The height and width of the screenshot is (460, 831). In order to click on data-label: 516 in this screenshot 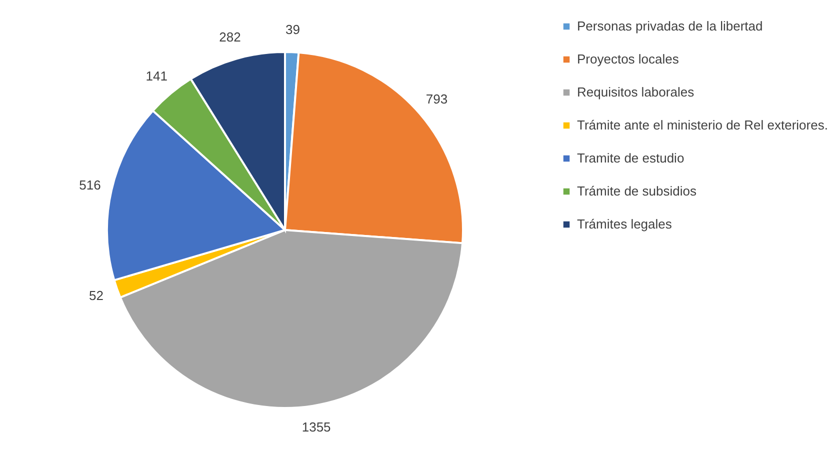, I will do `click(90, 184)`.